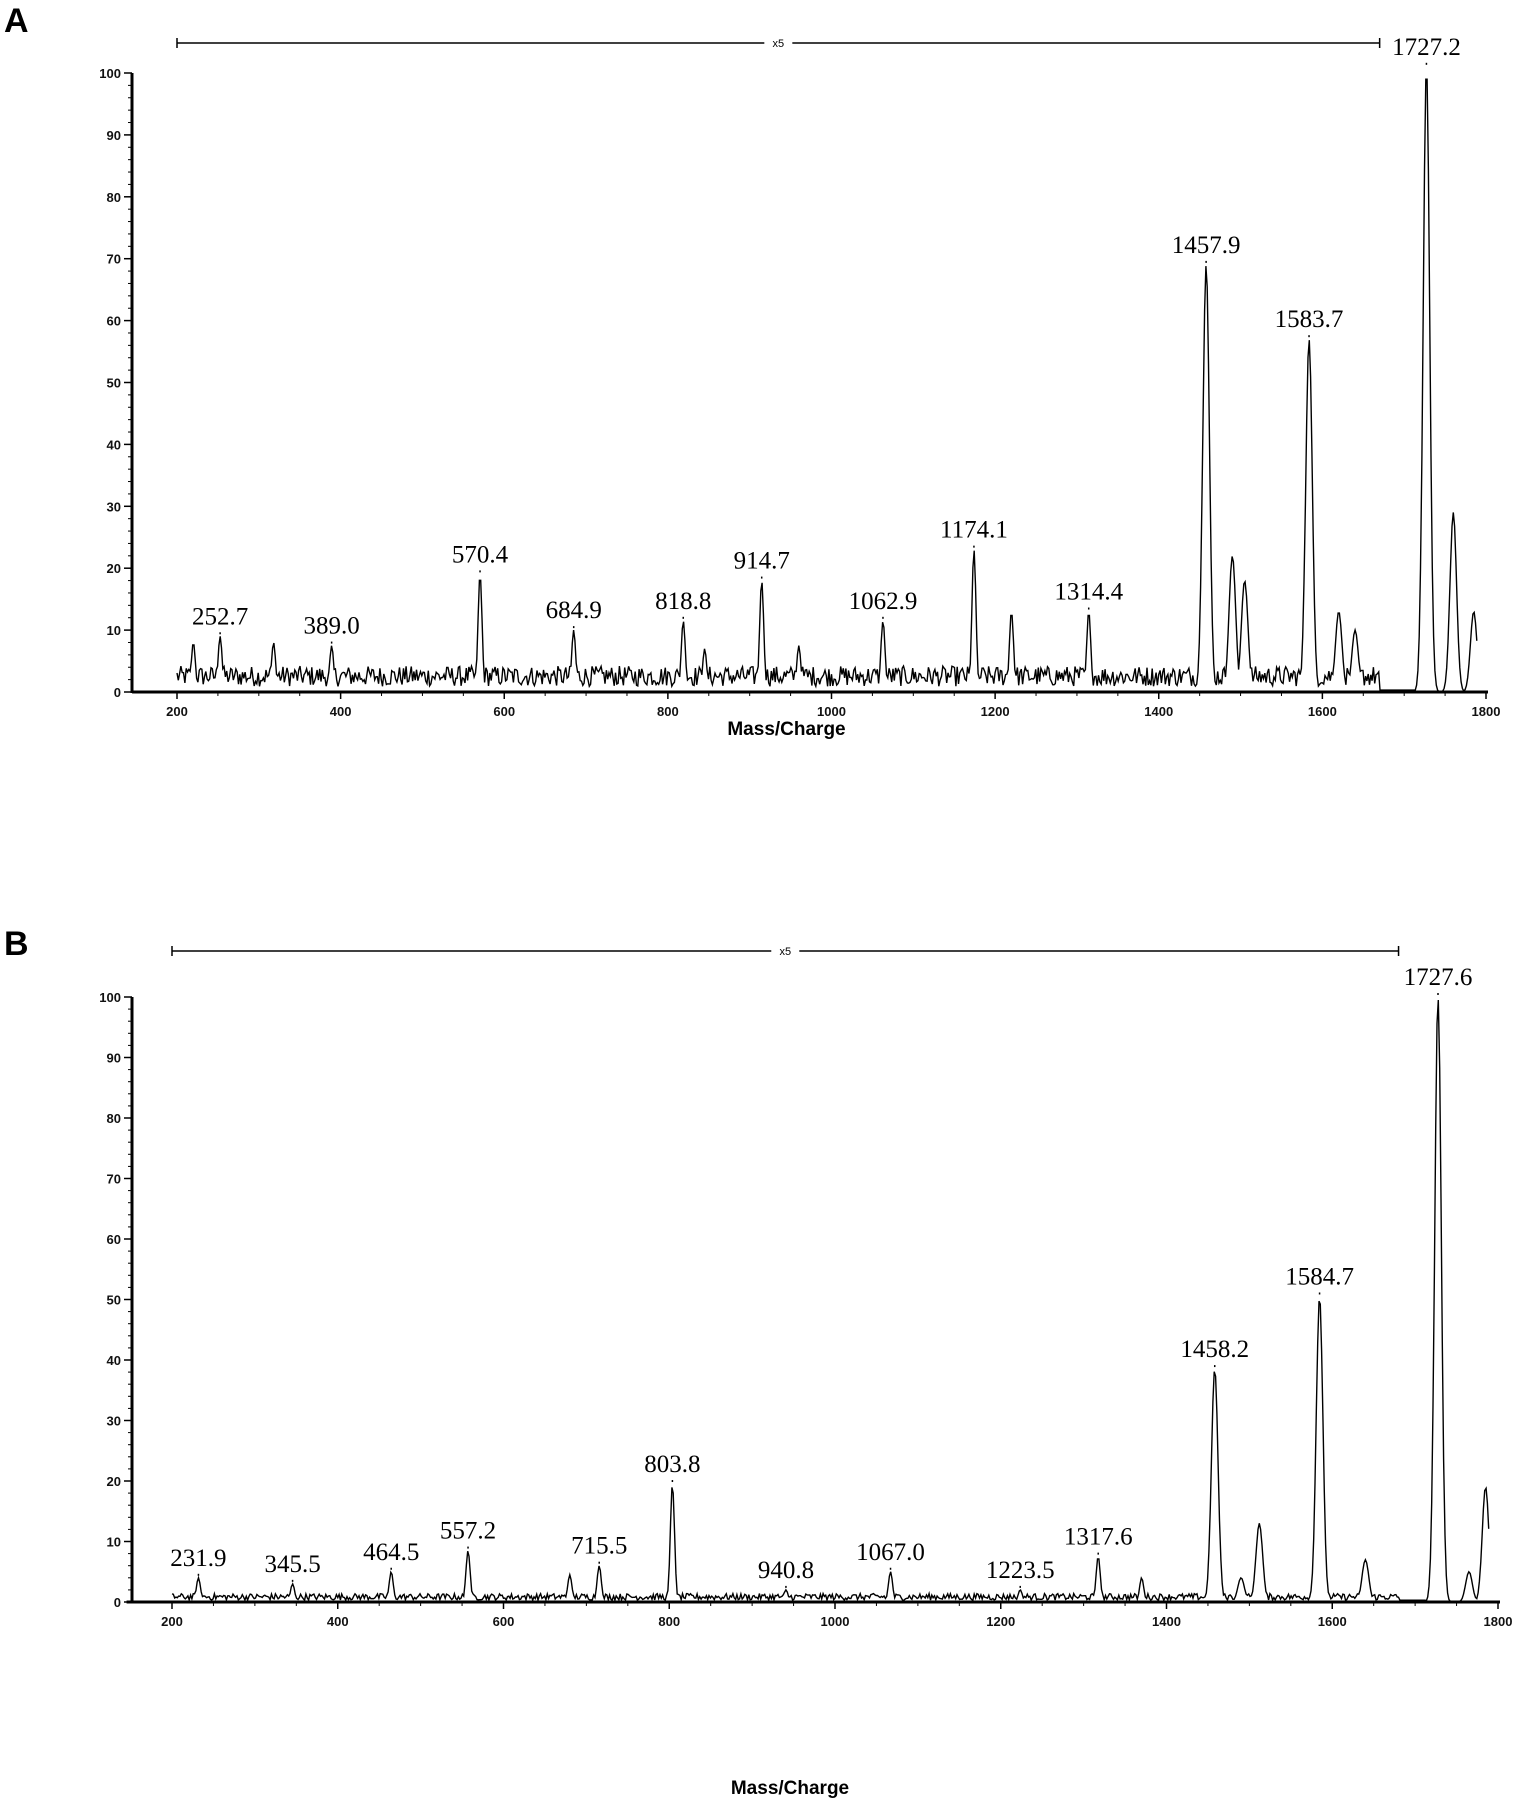 This screenshot has width=1520, height=1800. Describe the element at coordinates (1438, 977) in the screenshot. I see `peak-label: 1727.6` at that location.